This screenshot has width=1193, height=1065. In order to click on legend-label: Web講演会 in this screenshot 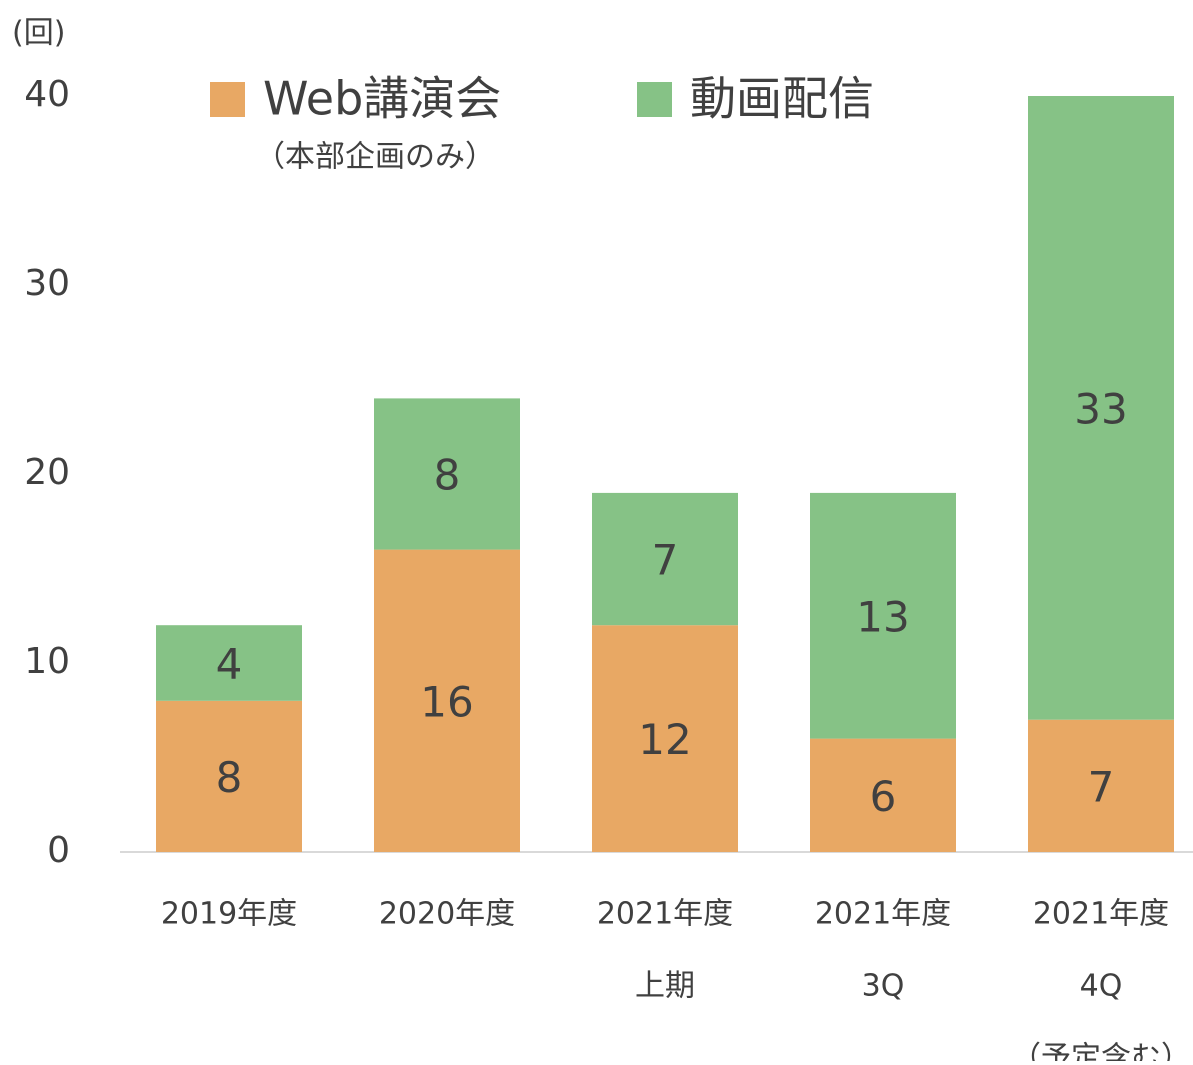, I will do `click(382, 99)`.